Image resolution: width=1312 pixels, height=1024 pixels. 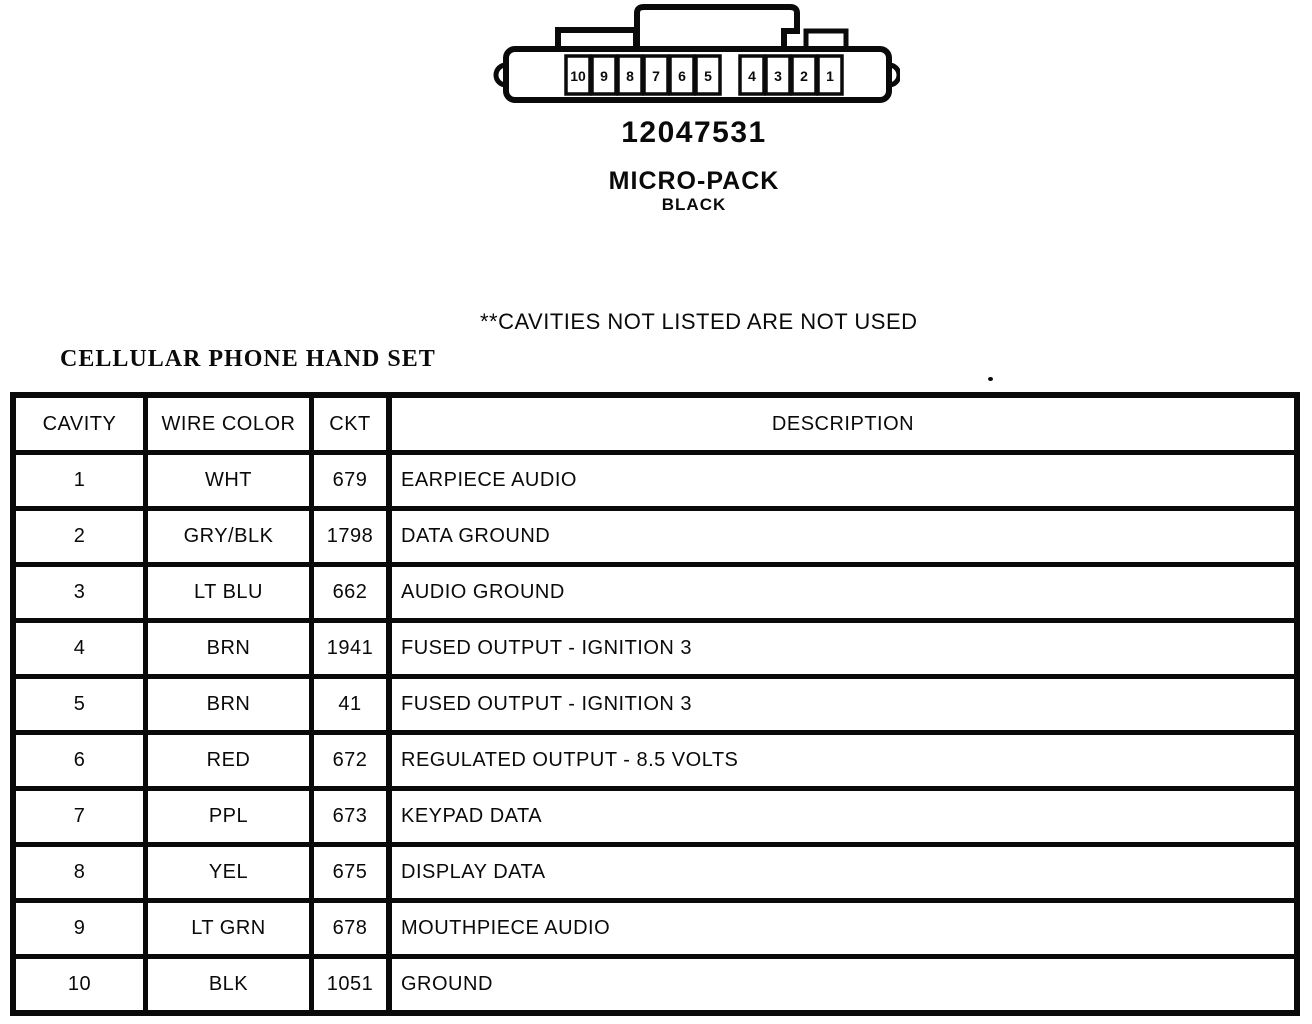 What do you see at coordinates (347, 536) in the screenshot?
I see `ckt-cell: 1798` at bounding box center [347, 536].